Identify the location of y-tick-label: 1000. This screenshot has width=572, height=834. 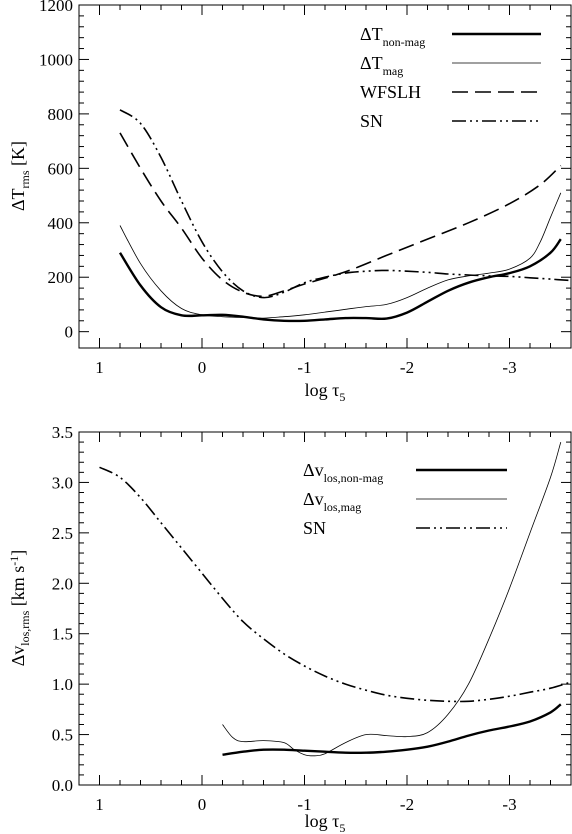
(56, 59).